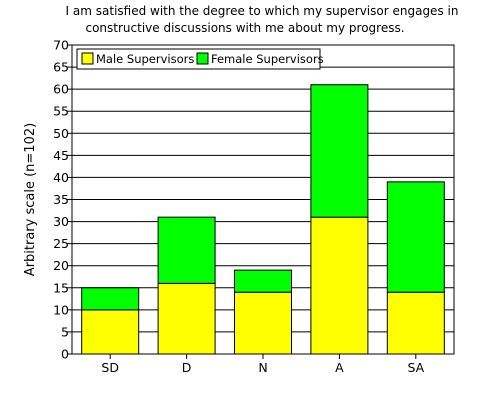 This screenshot has height=400, width=500. I want to click on y-tick-label: 50, so click(61, 133).